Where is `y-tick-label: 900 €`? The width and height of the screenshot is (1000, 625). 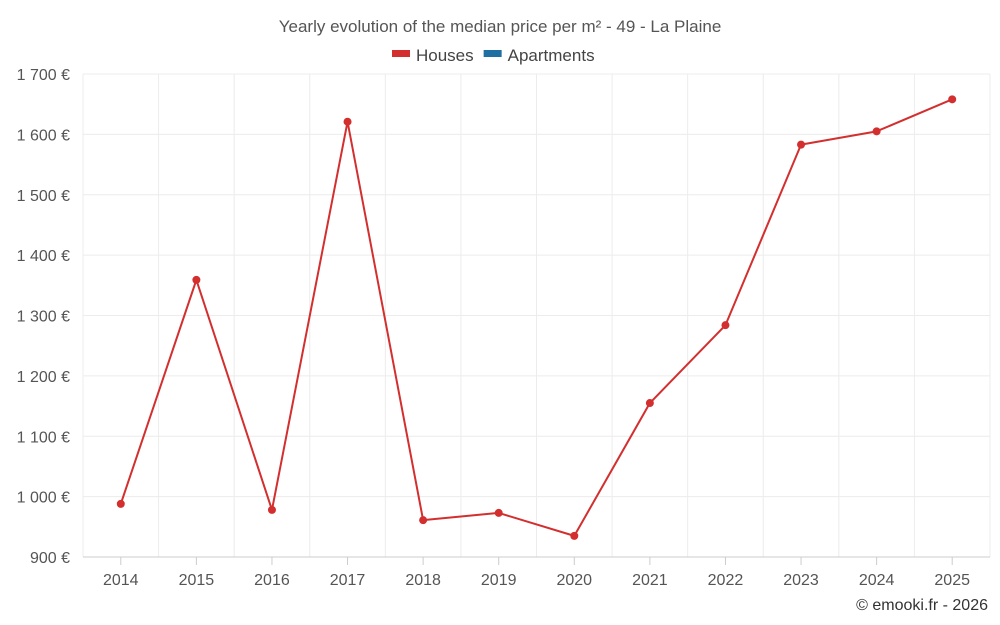 y-tick-label: 900 € is located at coordinates (50, 558).